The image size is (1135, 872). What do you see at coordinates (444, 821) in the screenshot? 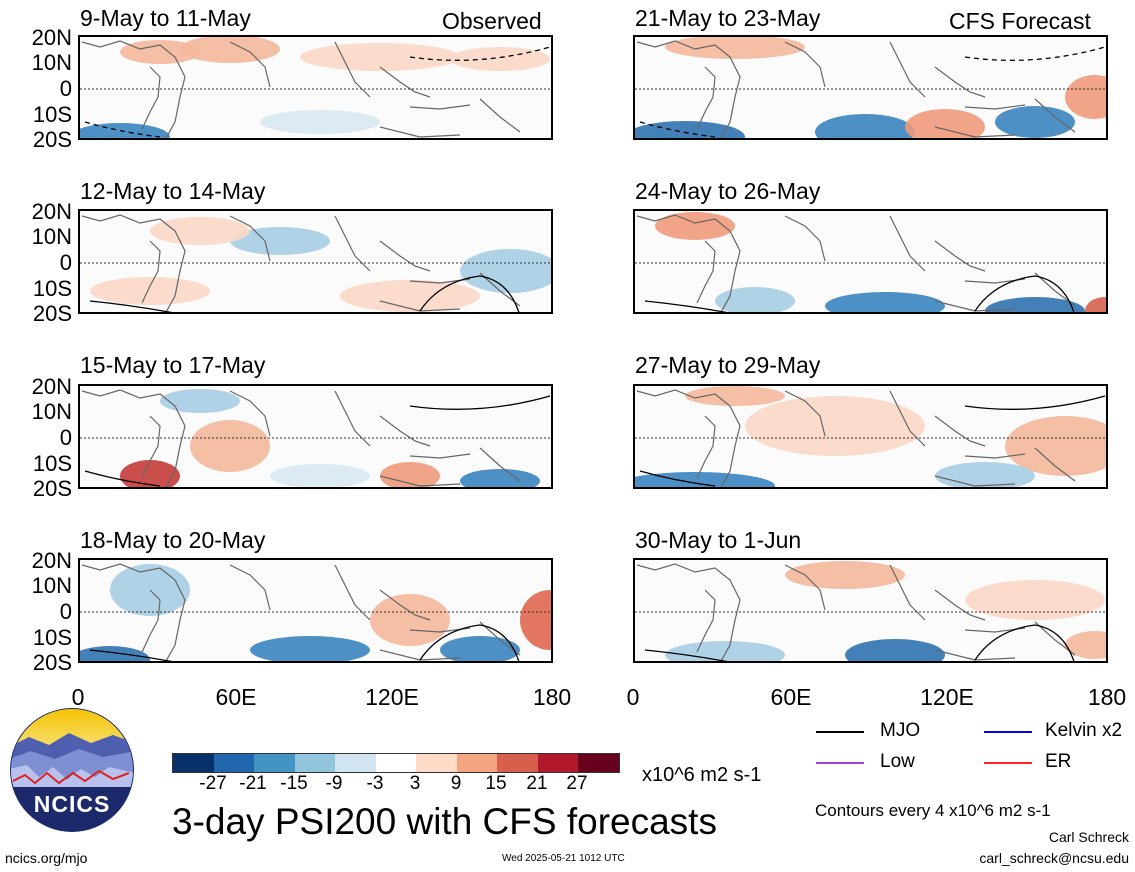
I see `page-title: 3-day PSI200 with CFS forecasts` at bounding box center [444, 821].